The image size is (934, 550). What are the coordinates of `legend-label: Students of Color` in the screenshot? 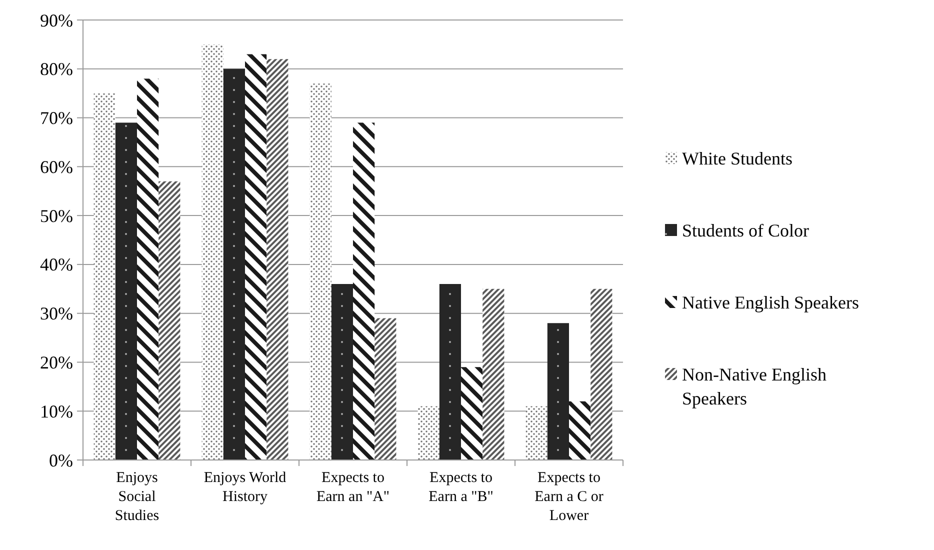 It's located at (746, 230).